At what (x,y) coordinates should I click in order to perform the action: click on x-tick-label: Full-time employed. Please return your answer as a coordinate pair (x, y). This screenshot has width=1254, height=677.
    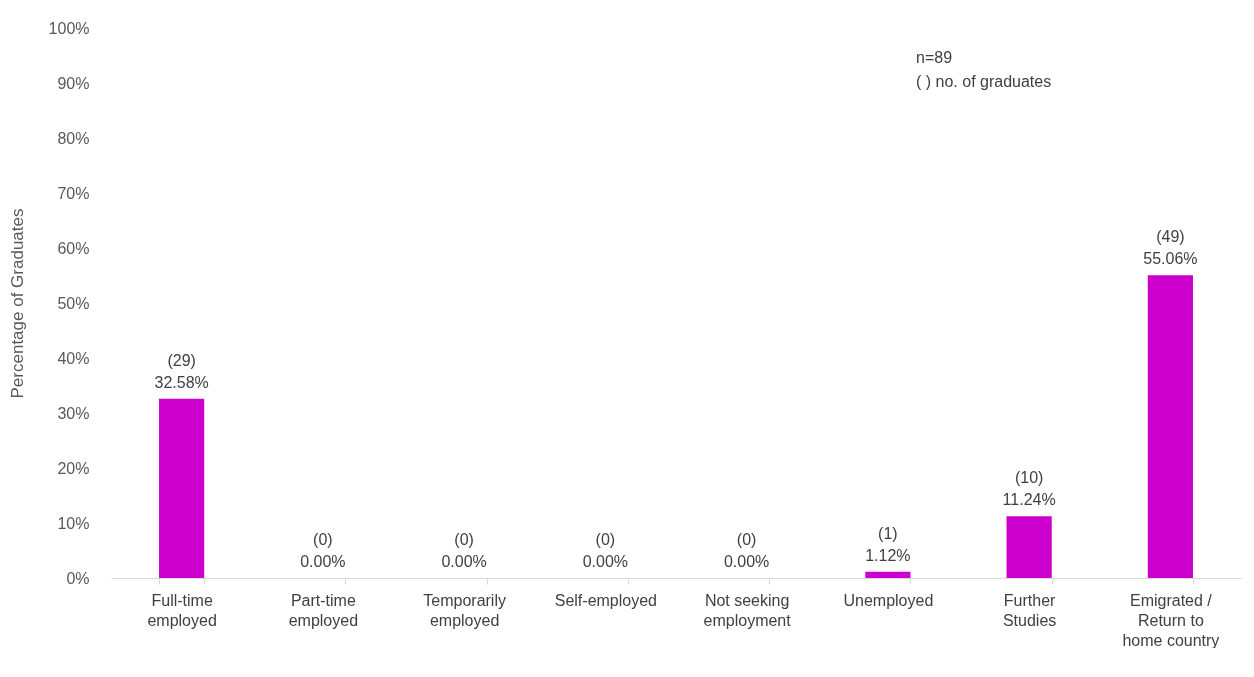
    Looking at the image, I should click on (182, 610).